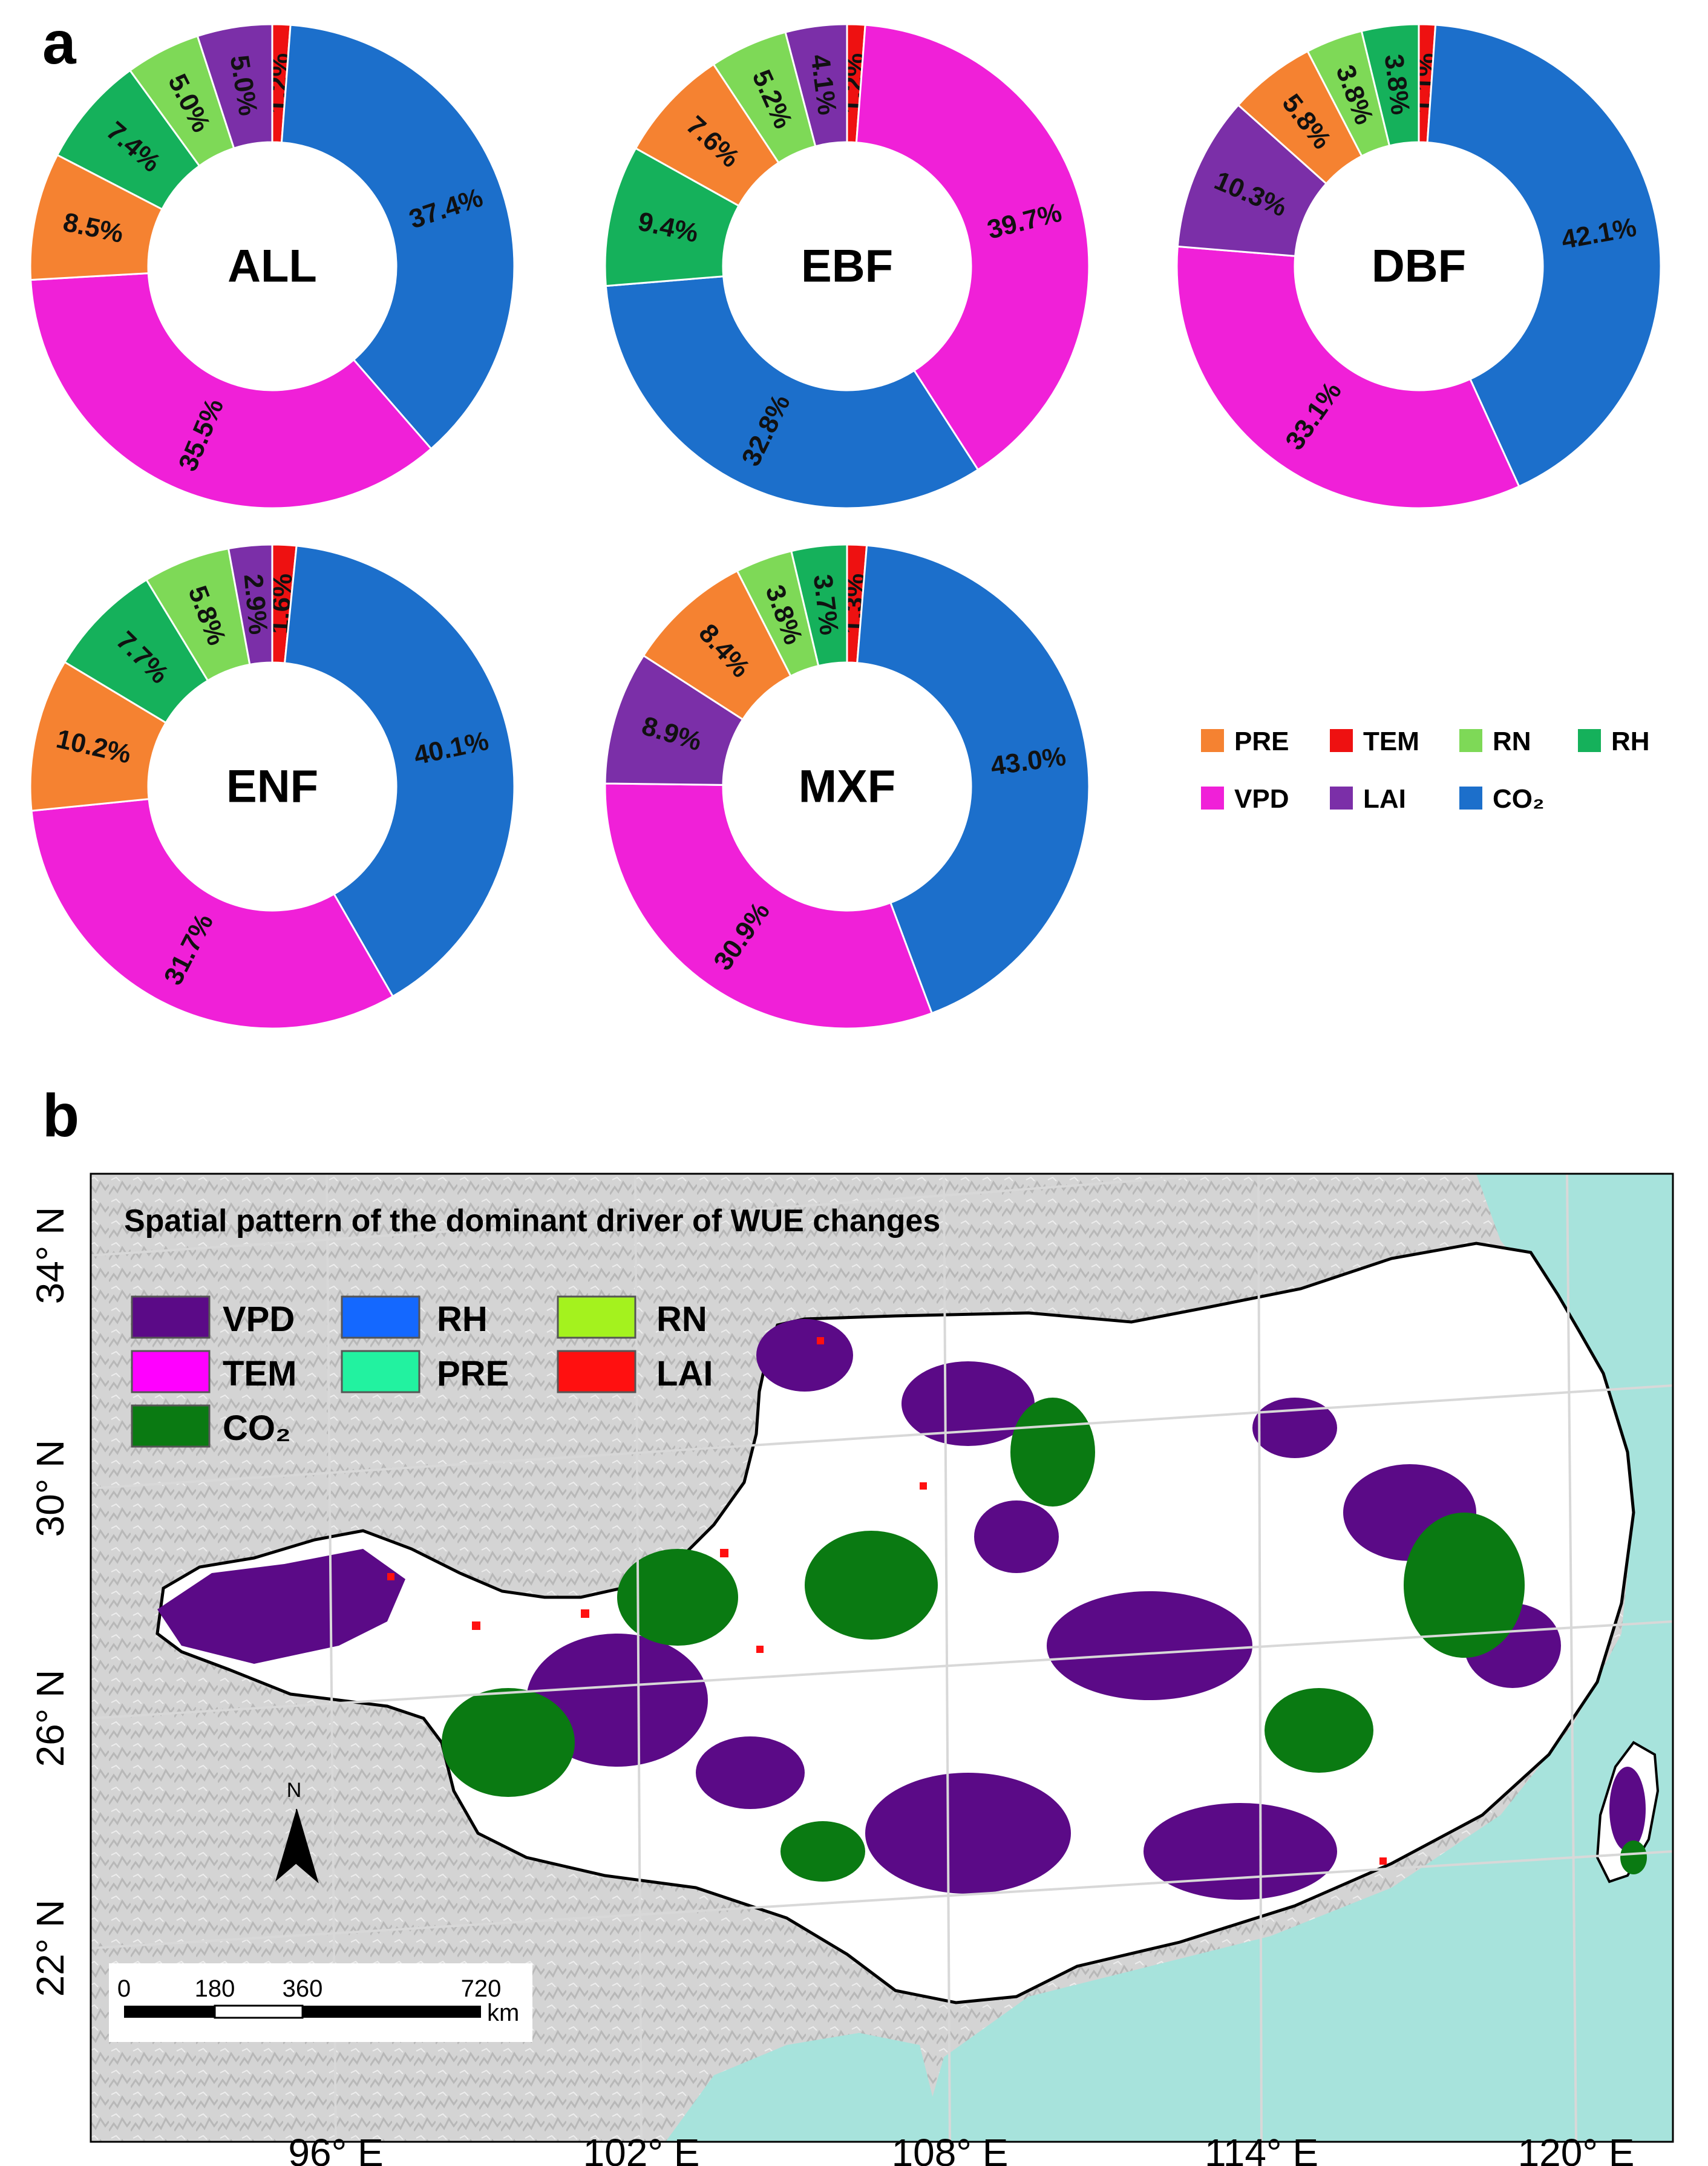 The height and width of the screenshot is (2166, 1708). Describe the element at coordinates (887, 1601) in the screenshot. I see `map-lai-specks` at that location.